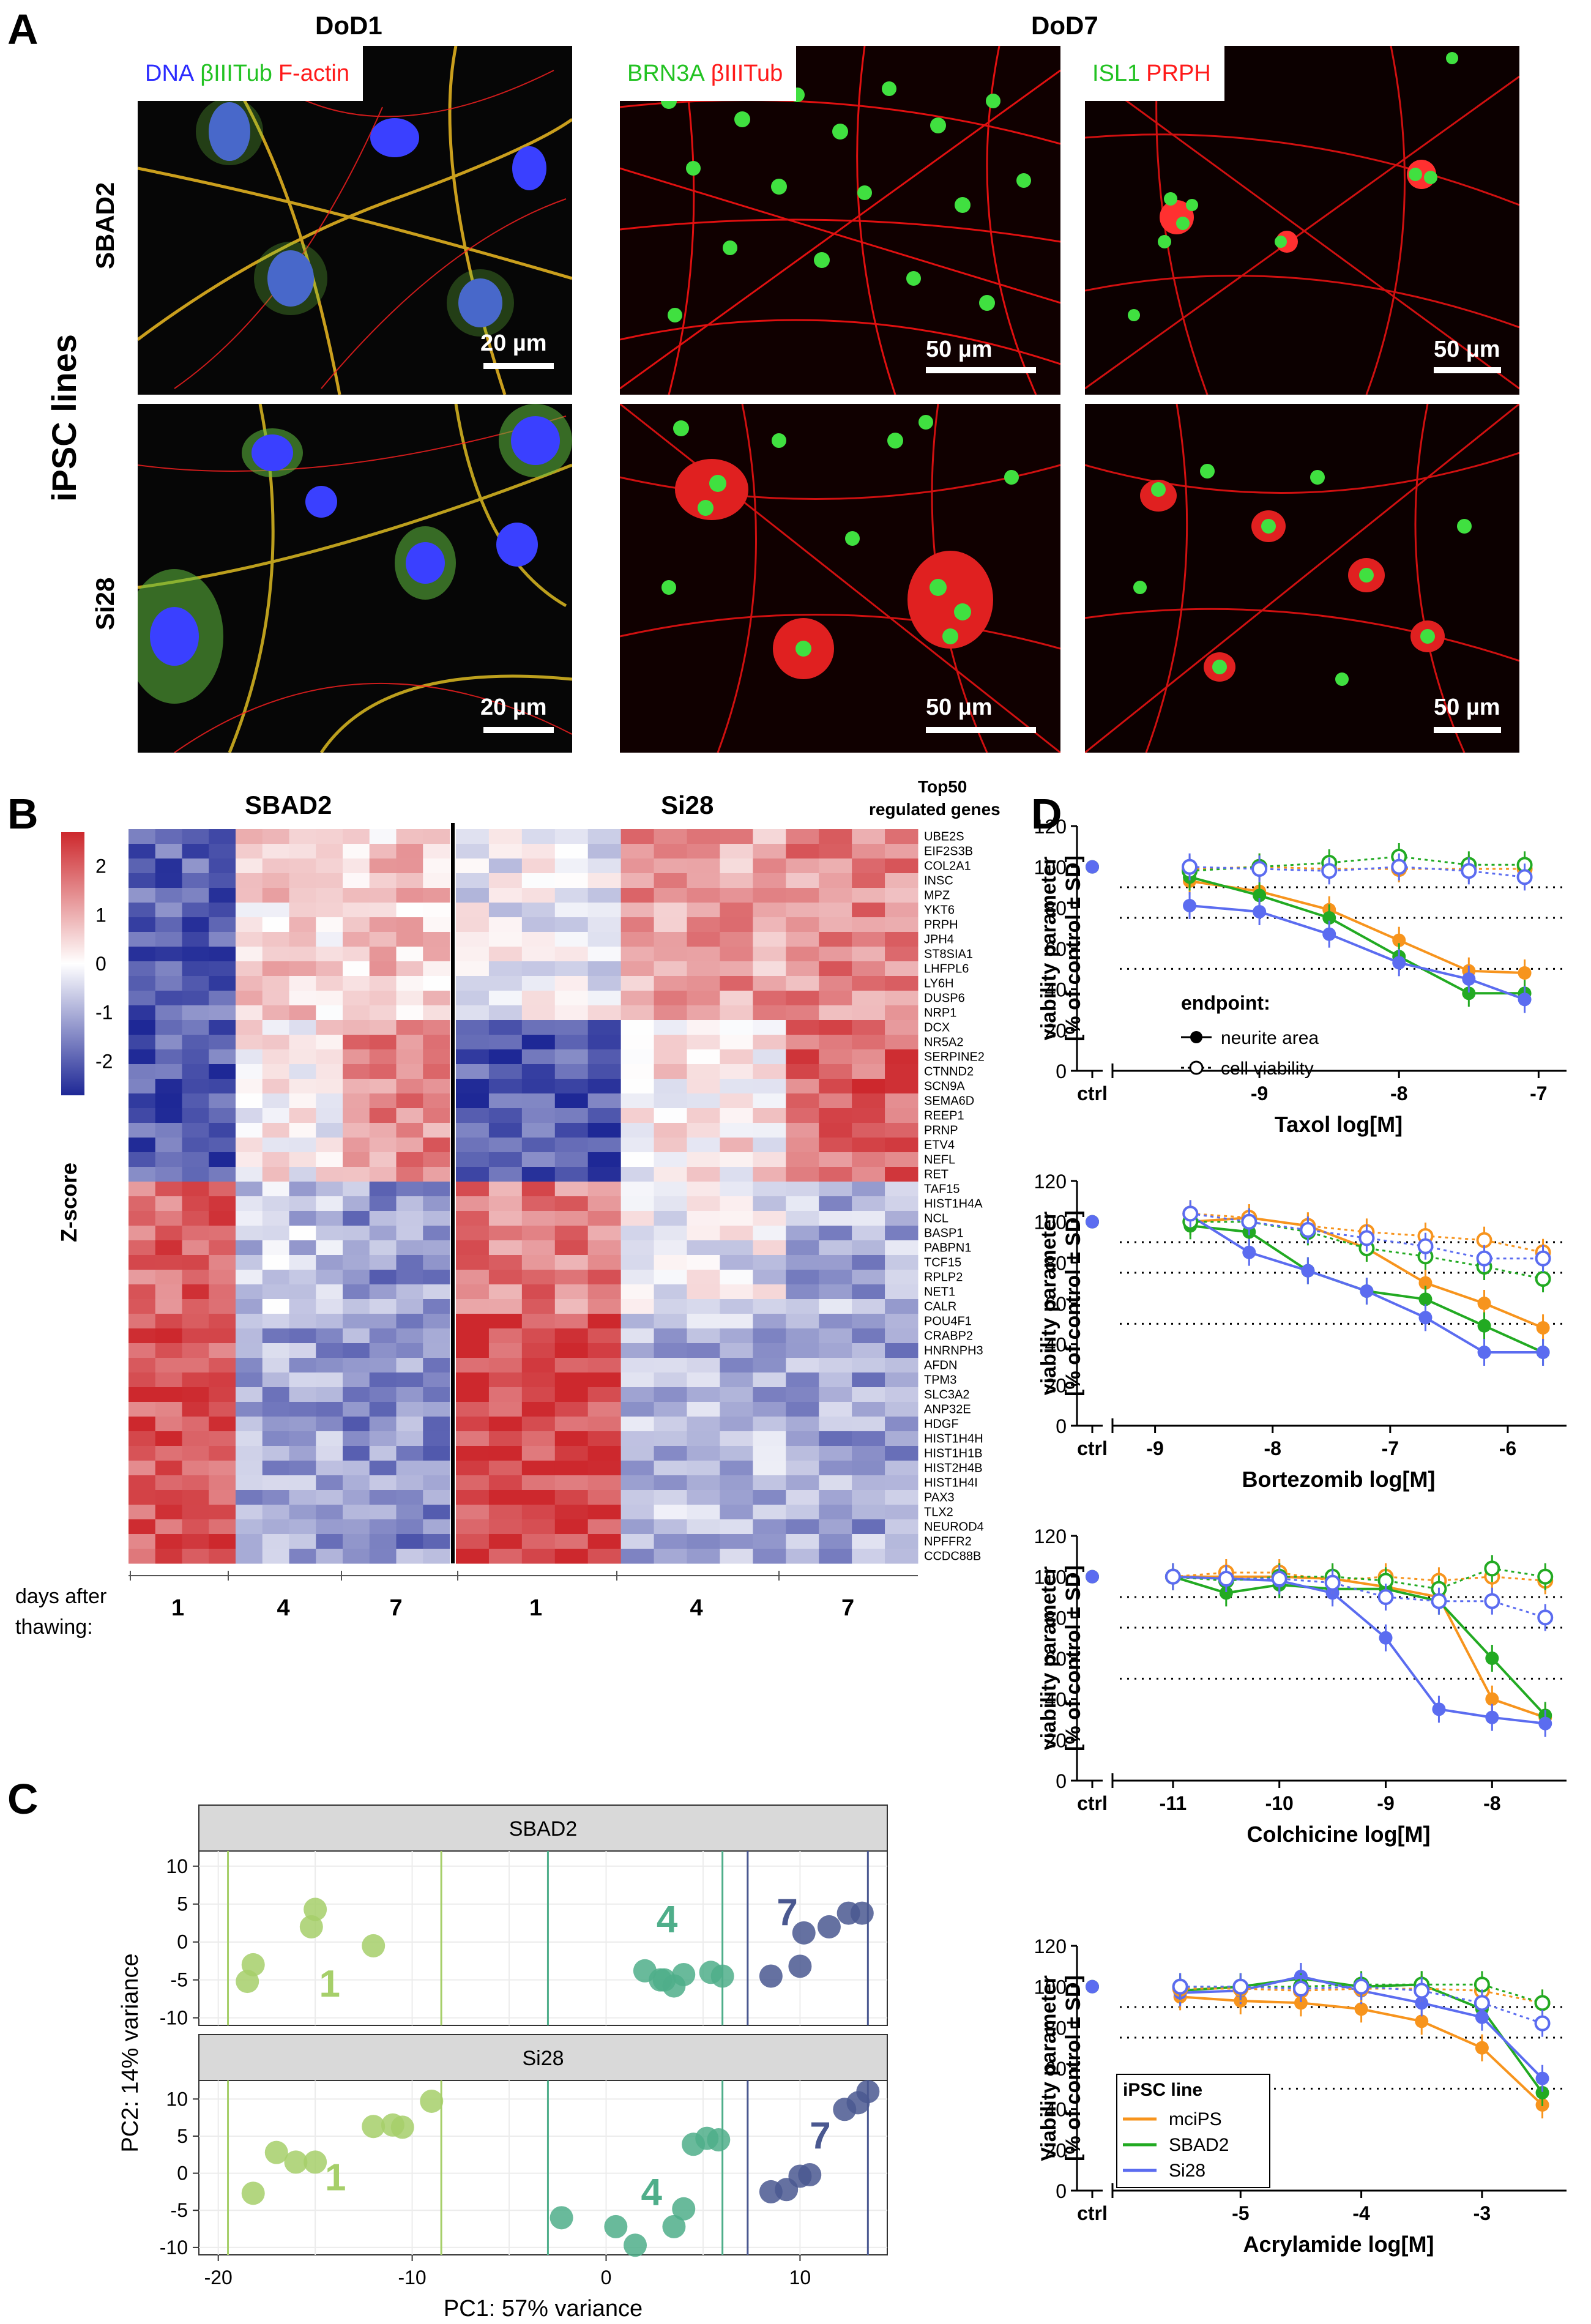 This screenshot has width=1591, height=2324. I want to click on y-tick-label: 100, so click(1050, 1987).